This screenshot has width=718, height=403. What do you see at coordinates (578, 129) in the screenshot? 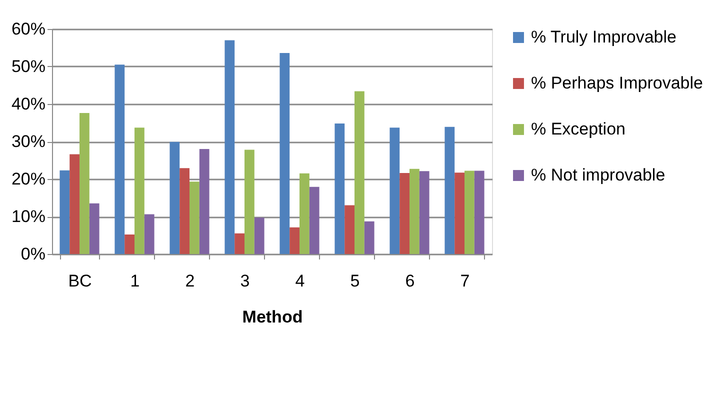
I see `legend-label: % Exception` at bounding box center [578, 129].